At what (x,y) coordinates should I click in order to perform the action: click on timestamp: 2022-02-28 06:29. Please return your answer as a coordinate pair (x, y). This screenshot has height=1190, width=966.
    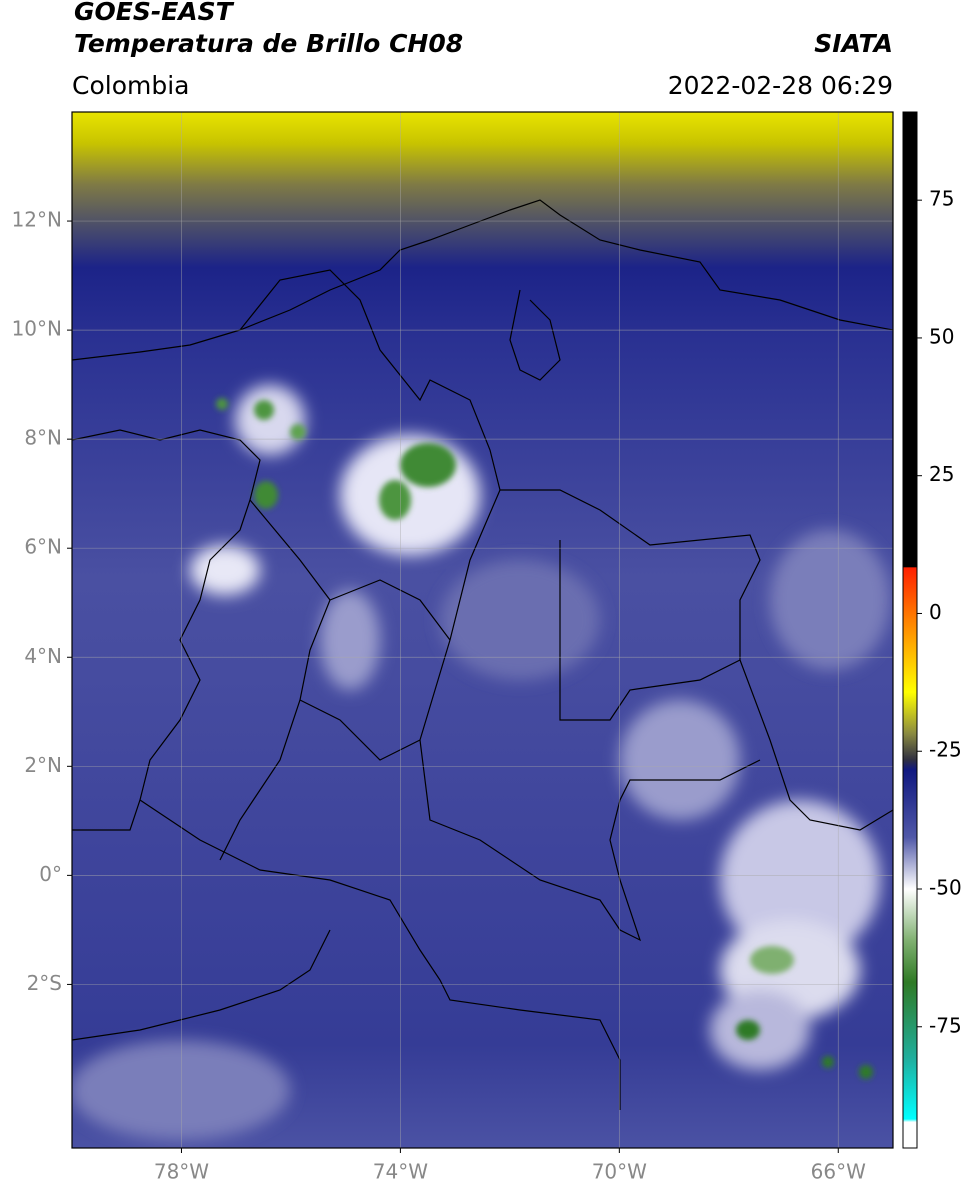
    Looking at the image, I should click on (780, 85).